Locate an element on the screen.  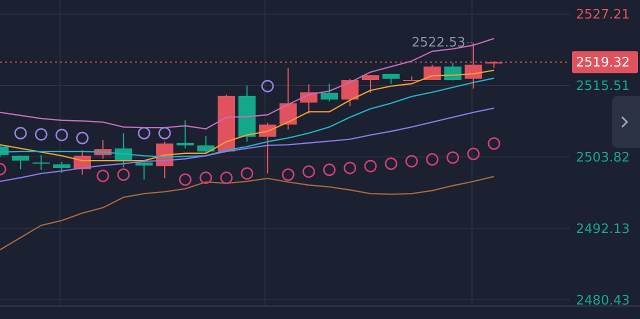
y-tick-label: 2492.13 is located at coordinates (603, 229).